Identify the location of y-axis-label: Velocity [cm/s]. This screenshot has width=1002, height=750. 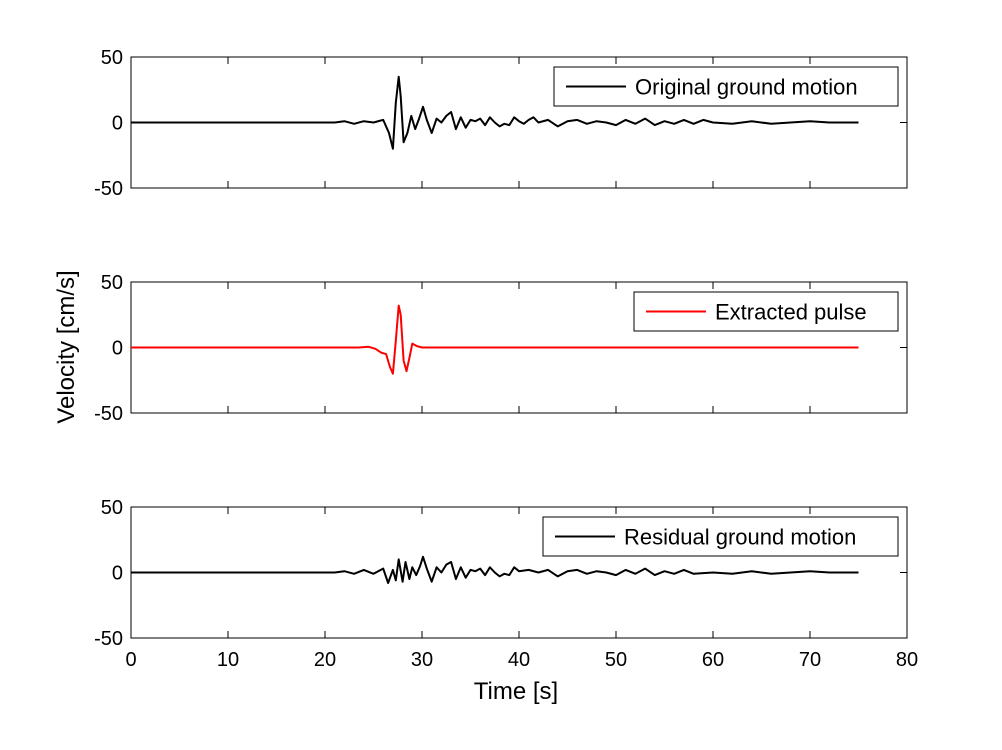
(66, 346).